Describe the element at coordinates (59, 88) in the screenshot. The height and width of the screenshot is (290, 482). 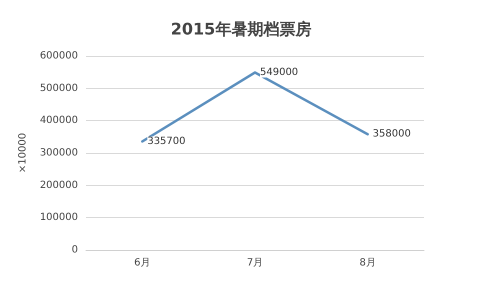
I see `y-tick-label: 500000` at that location.